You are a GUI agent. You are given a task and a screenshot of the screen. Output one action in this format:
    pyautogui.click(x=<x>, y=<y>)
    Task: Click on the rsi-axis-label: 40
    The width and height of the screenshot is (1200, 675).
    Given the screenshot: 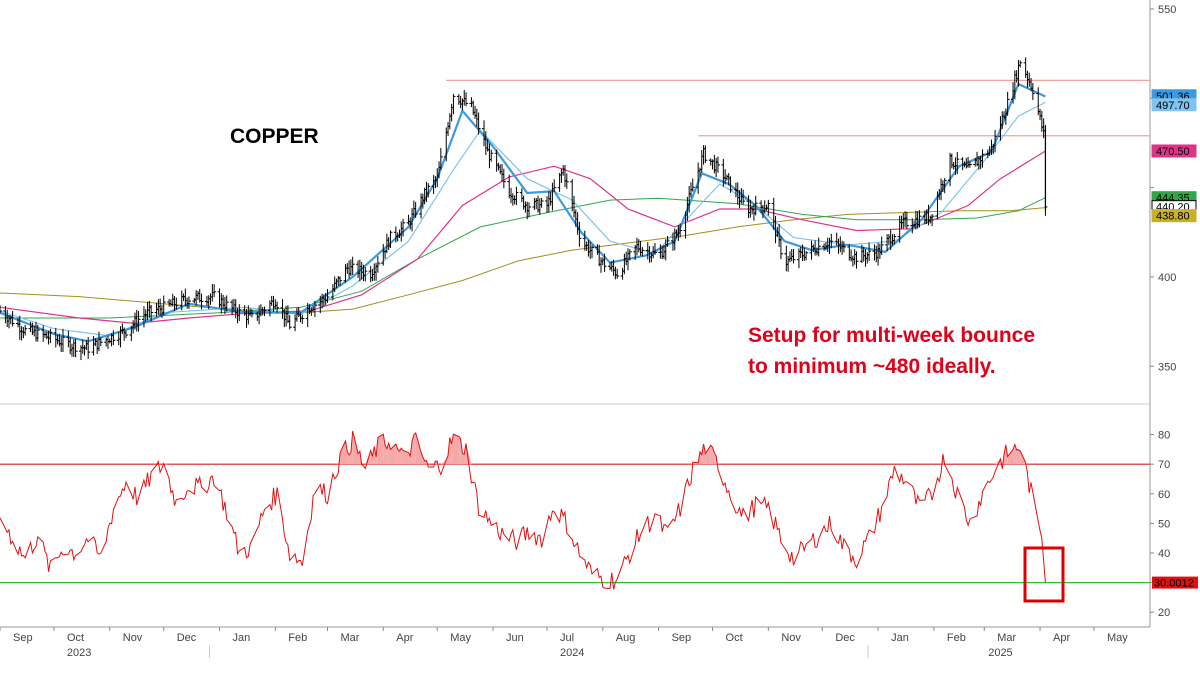 What is the action you would take?
    pyautogui.click(x=1164, y=554)
    